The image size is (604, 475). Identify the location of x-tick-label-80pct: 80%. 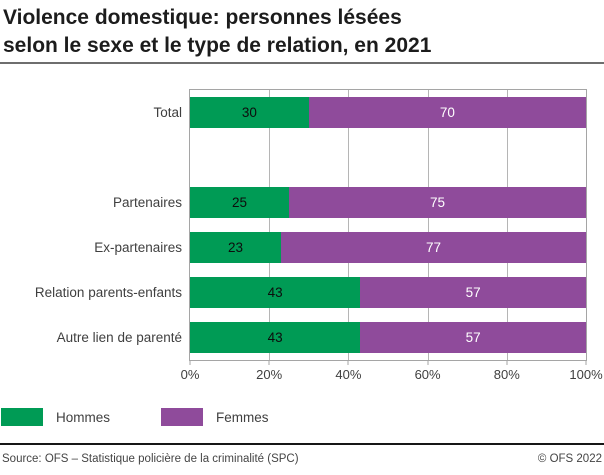
(506, 374).